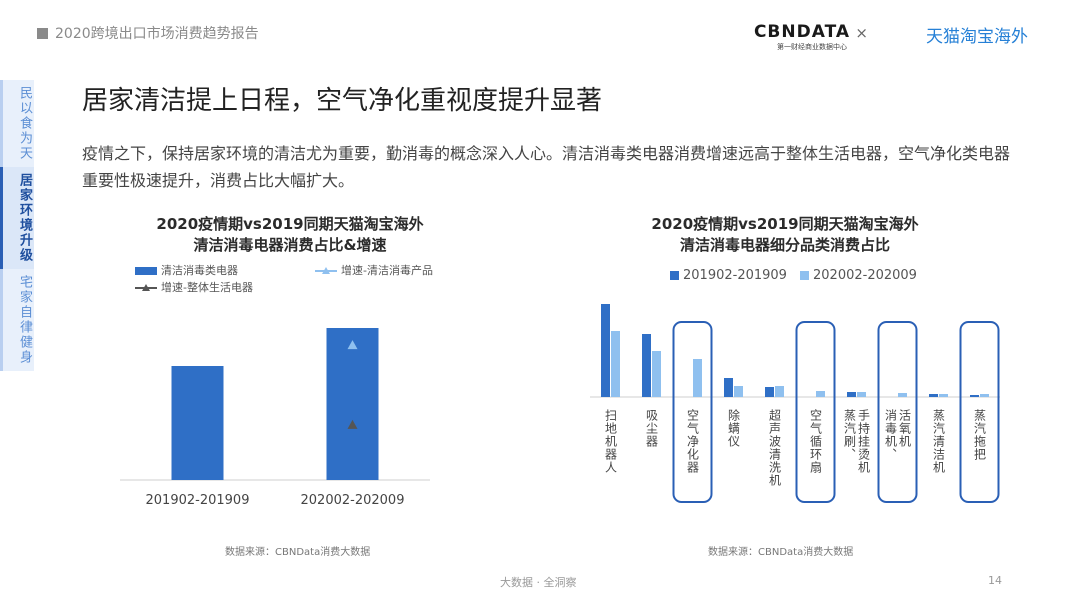 Image resolution: width=1080 pixels, height=607 pixels. I want to click on chart1-title-line1: 2020疫情期vs2019同期天猫淘宝海外, so click(290, 224).